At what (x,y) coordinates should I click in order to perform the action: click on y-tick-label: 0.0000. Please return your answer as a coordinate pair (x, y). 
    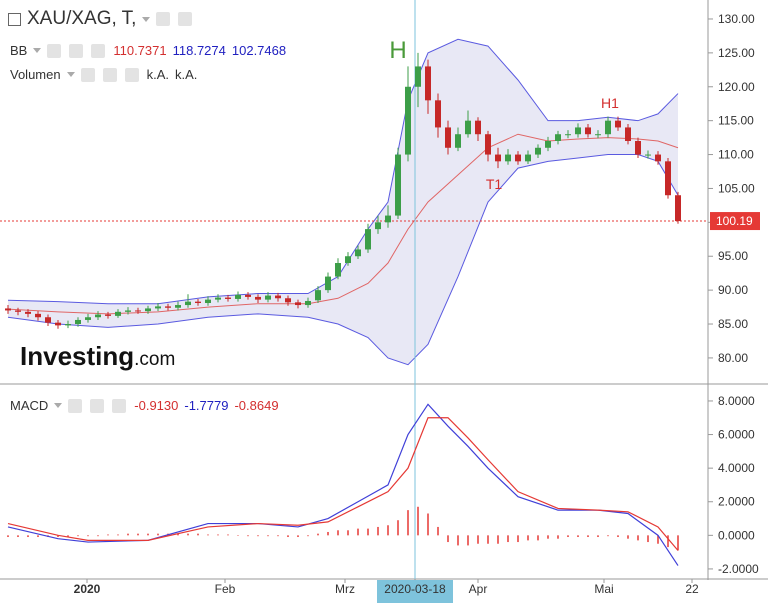
    Looking at the image, I should click on (736, 535).